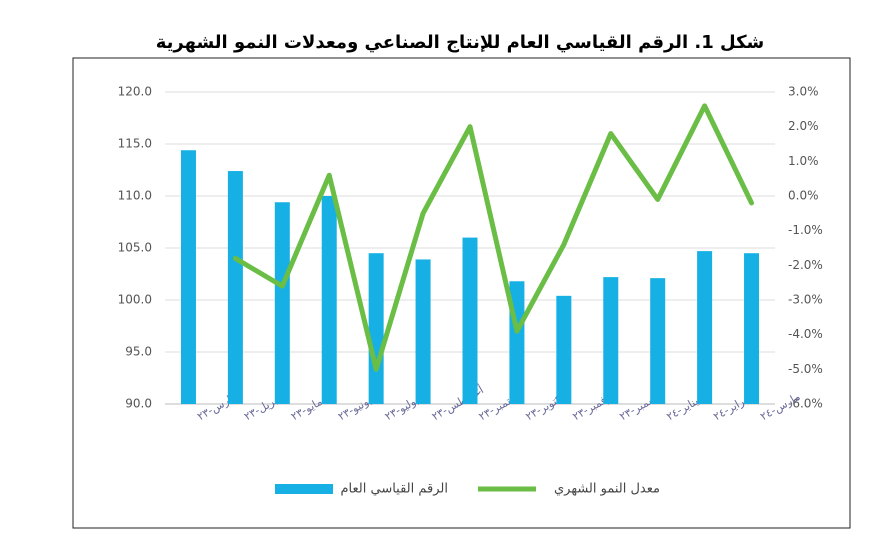 The height and width of the screenshot is (535, 870). I want to click on y2-tick-label: 0.0%, so click(803, 196).